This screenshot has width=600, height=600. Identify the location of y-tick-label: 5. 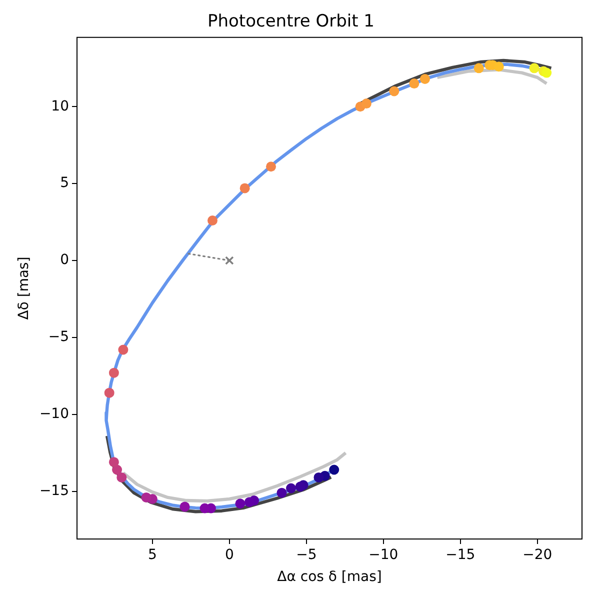
(64, 183).